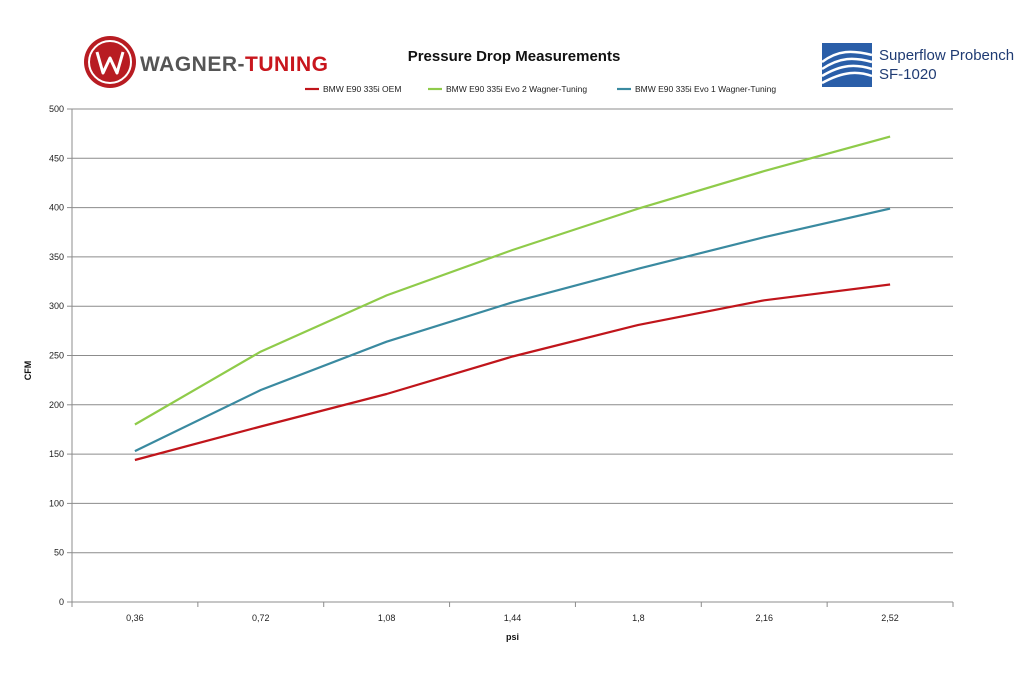 Image resolution: width=1024 pixels, height=683 pixels. Describe the element at coordinates (847, 65) in the screenshot. I see `superflow-wave-icon` at that location.